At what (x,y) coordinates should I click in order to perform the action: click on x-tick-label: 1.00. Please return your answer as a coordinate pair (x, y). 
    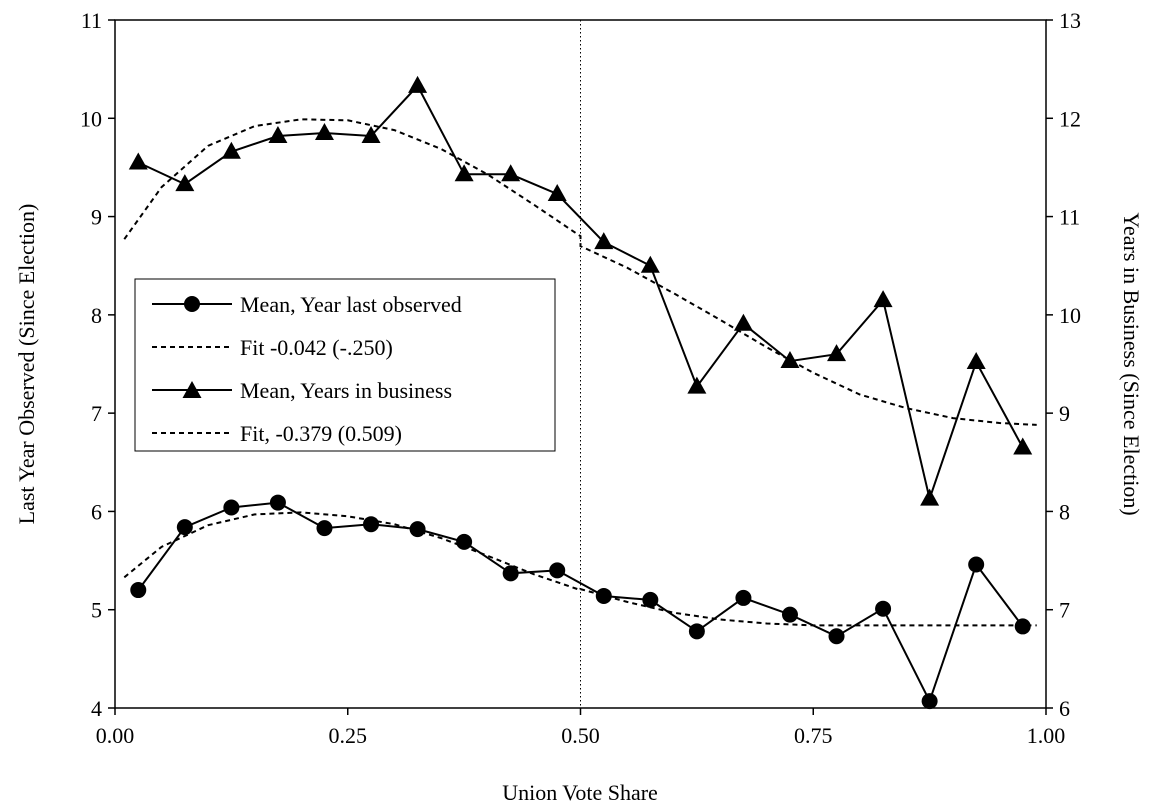
    Looking at the image, I should click on (1046, 735).